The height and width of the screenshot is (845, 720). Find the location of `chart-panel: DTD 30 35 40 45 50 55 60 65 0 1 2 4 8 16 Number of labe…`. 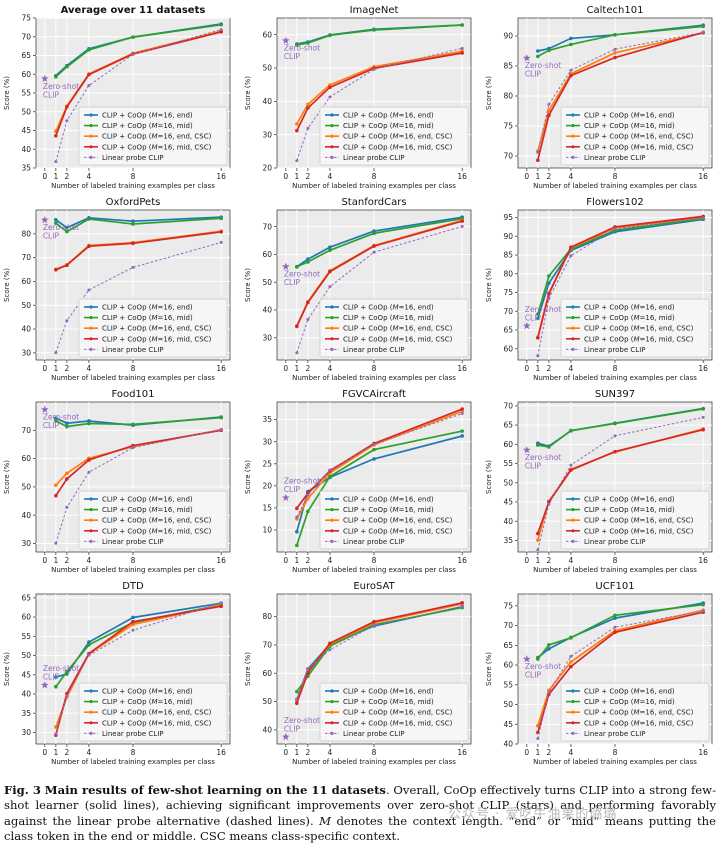

chart-panel: DTD 30 35 40 45 50 55 60 65 0 1 2 4 8 16 Number of labe… is located at coordinates (119, 671).